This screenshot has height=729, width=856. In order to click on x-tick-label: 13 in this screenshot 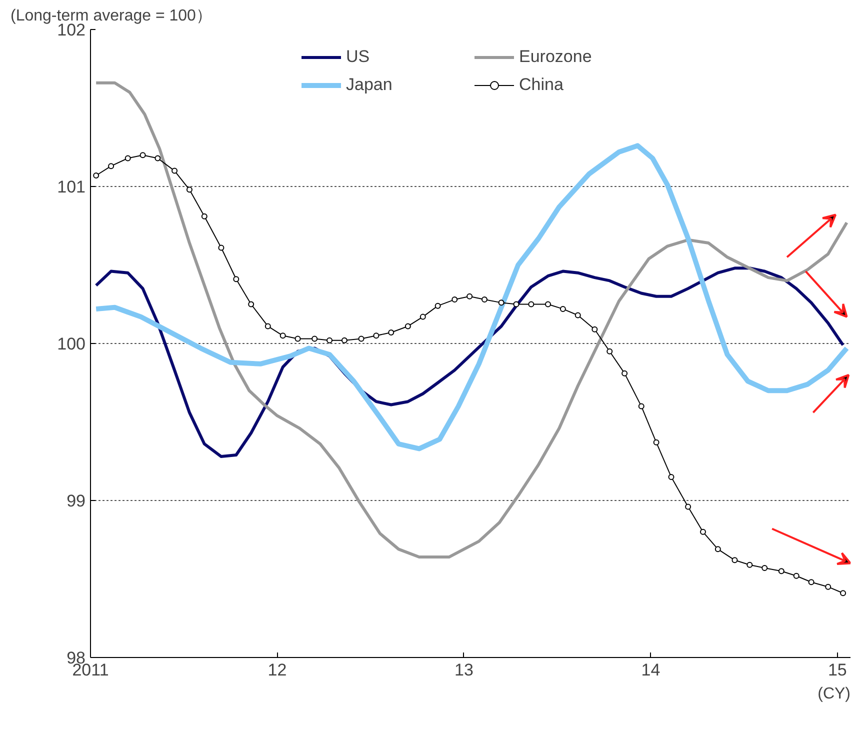, I will do `click(464, 670)`.